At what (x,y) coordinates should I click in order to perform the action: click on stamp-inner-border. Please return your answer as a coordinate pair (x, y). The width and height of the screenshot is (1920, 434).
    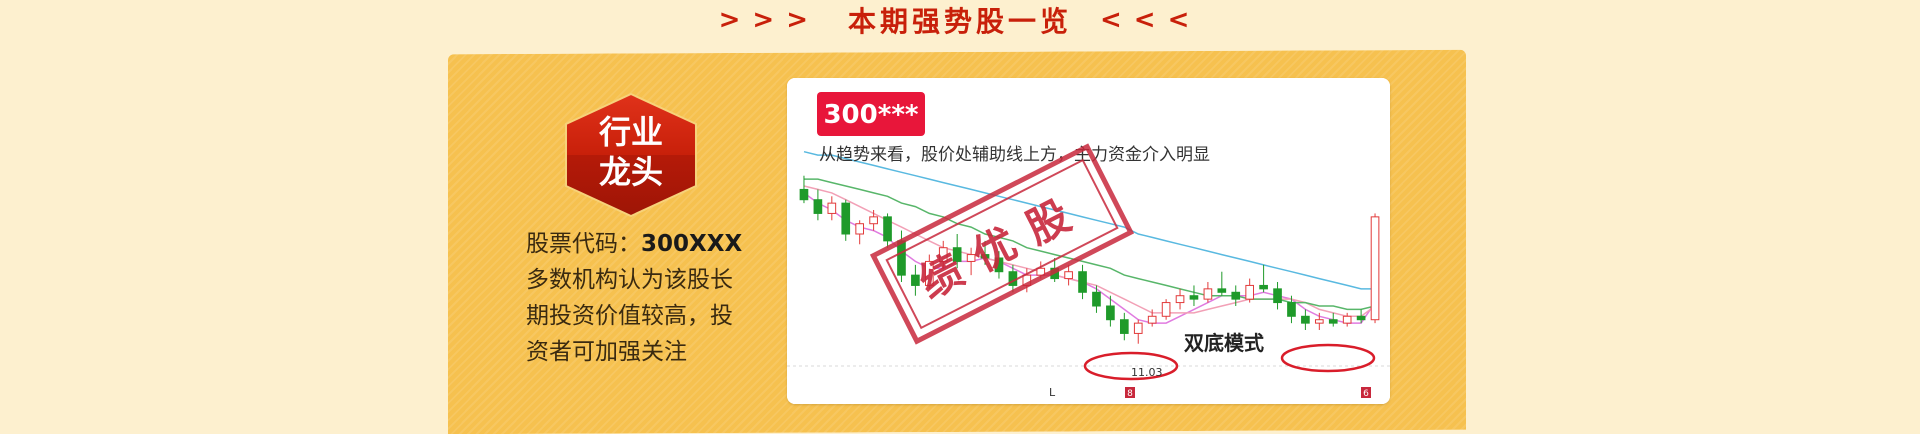
    Looking at the image, I should click on (1002, 244).